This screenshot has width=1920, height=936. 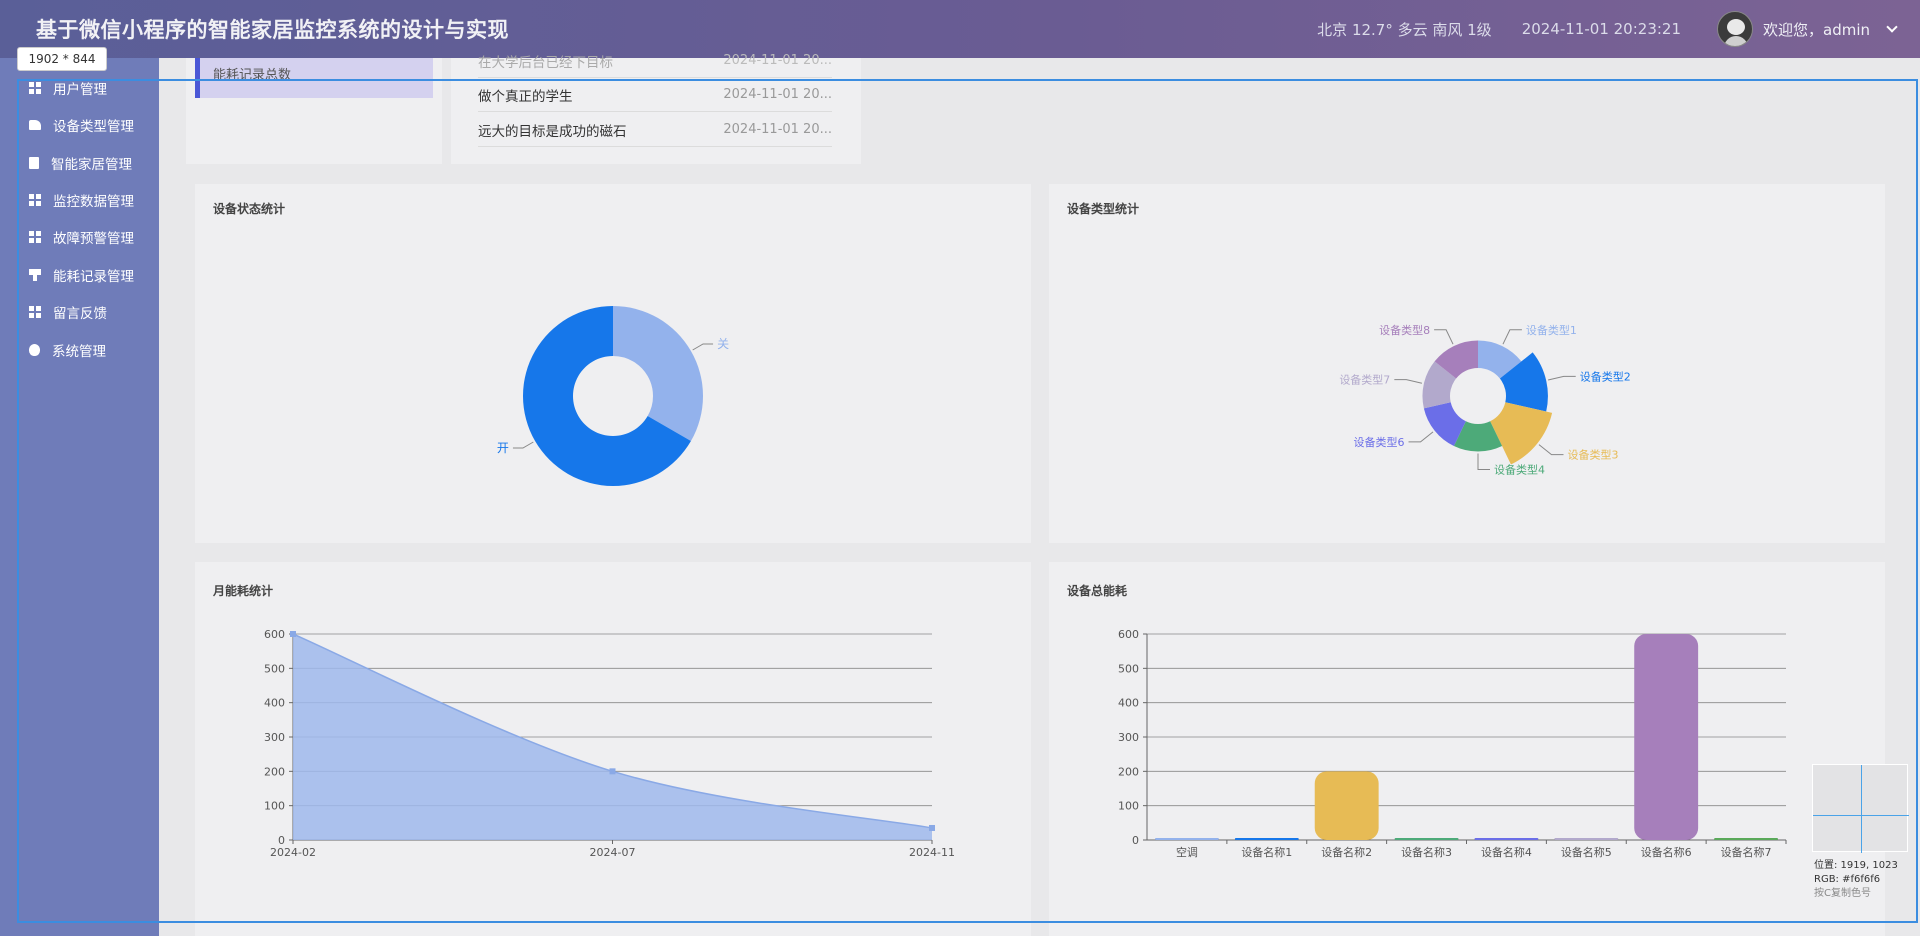 What do you see at coordinates (1860, 808) in the screenshot?
I see `magnifier` at bounding box center [1860, 808].